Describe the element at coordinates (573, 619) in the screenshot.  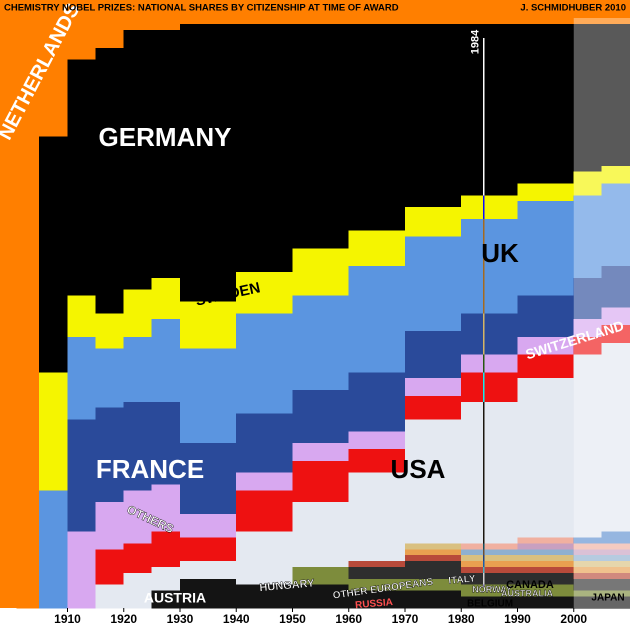
I see `x-tick-label: 2000` at that location.